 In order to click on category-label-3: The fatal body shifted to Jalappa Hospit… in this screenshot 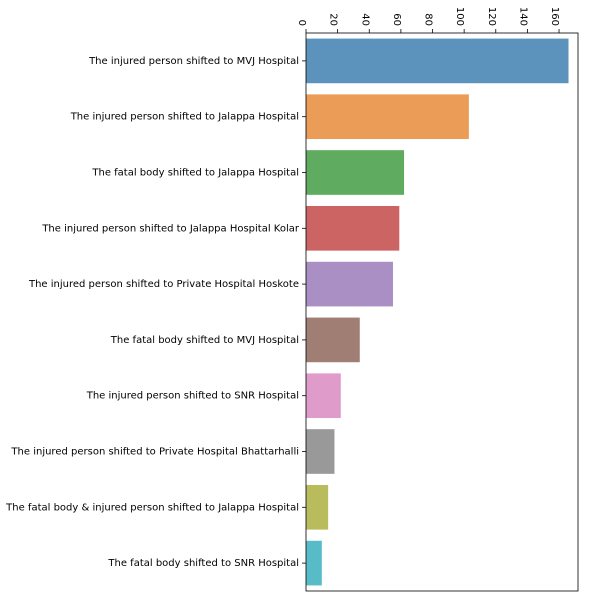, I will do `click(195, 173)`.